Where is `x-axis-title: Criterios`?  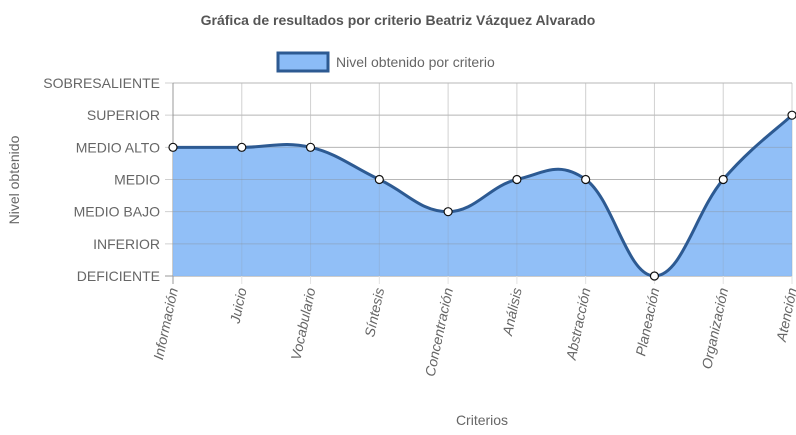 x-axis-title: Criterios is located at coordinates (482, 420).